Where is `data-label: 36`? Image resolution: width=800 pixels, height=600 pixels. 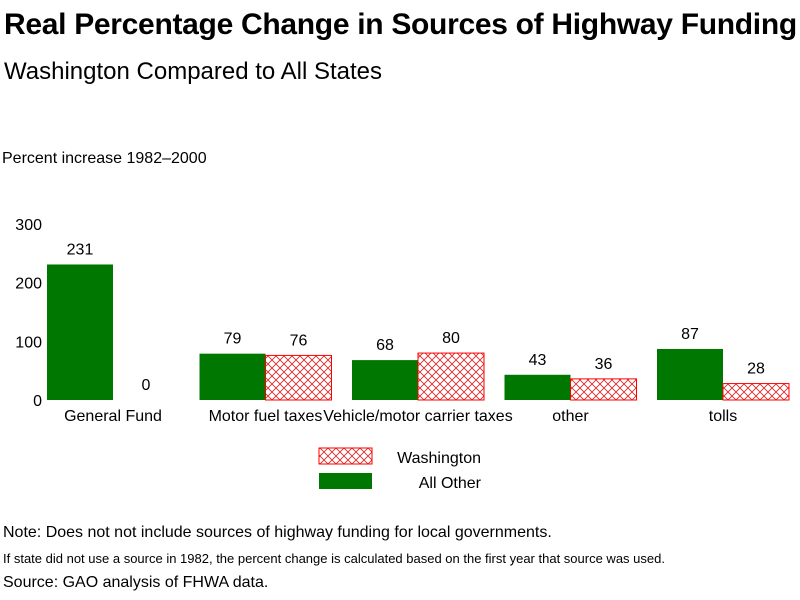
data-label: 36 is located at coordinates (604, 364).